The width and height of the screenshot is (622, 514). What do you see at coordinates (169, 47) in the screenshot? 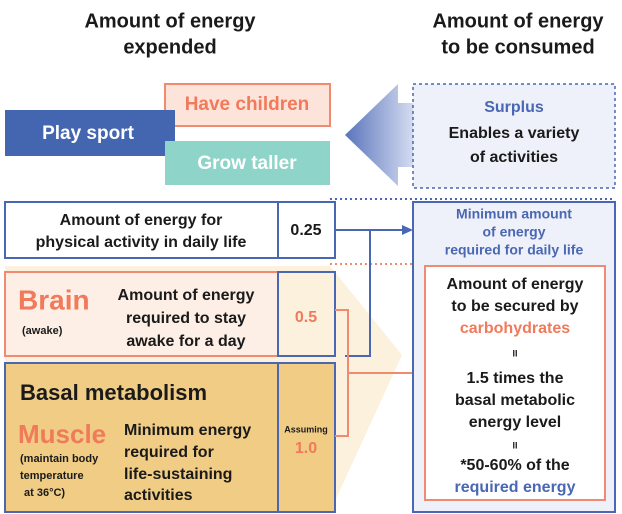
I see `header: expended` at bounding box center [169, 47].